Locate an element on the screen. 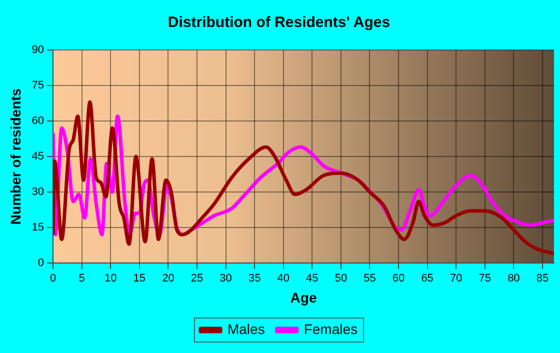 The height and width of the screenshot is (353, 560). y-tick-label: 75 is located at coordinates (38, 86).